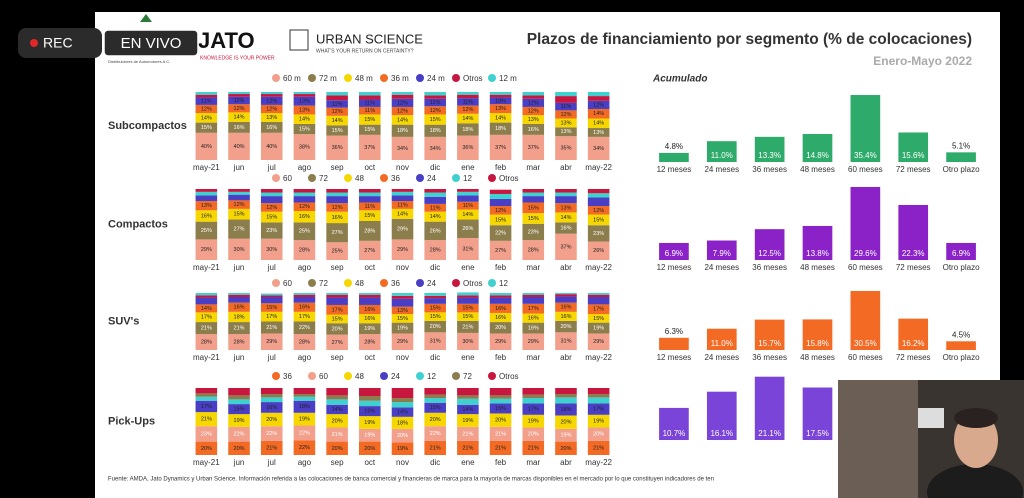 Image resolution: width=1024 pixels, height=498 pixels. I want to click on segment-value: 30%, so click(271, 250).